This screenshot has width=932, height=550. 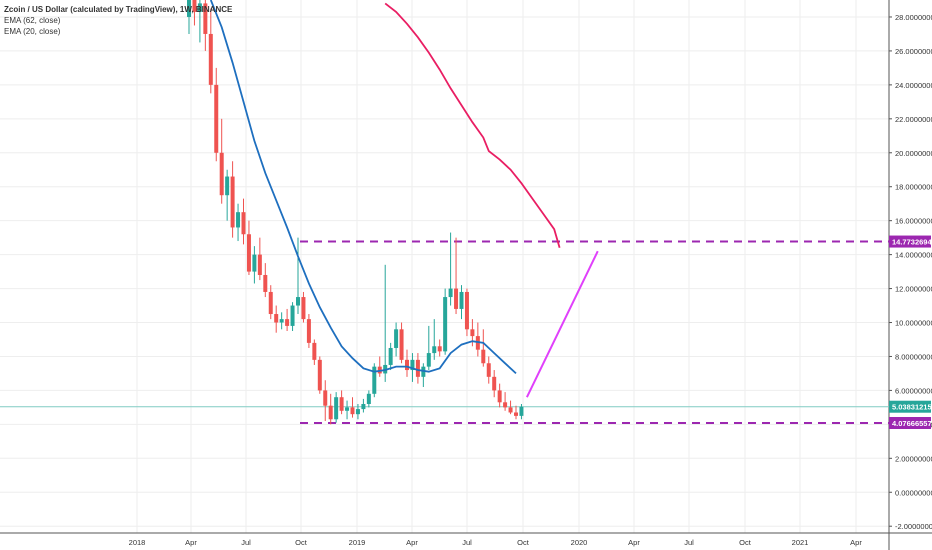 What do you see at coordinates (913, 153) in the screenshot?
I see `y-tick-label: 20.00000000` at bounding box center [913, 153].